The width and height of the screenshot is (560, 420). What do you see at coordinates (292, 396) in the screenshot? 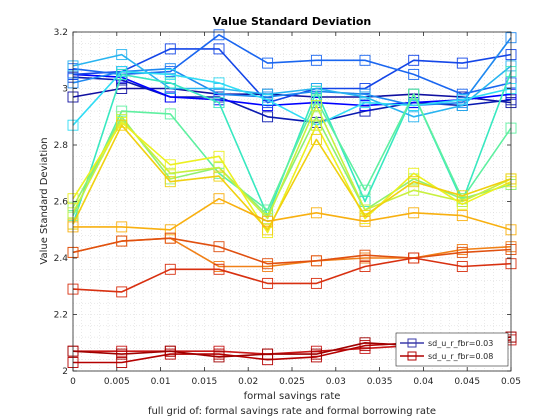
I see `x-axis-label: formal savings rate` at bounding box center [292, 396].